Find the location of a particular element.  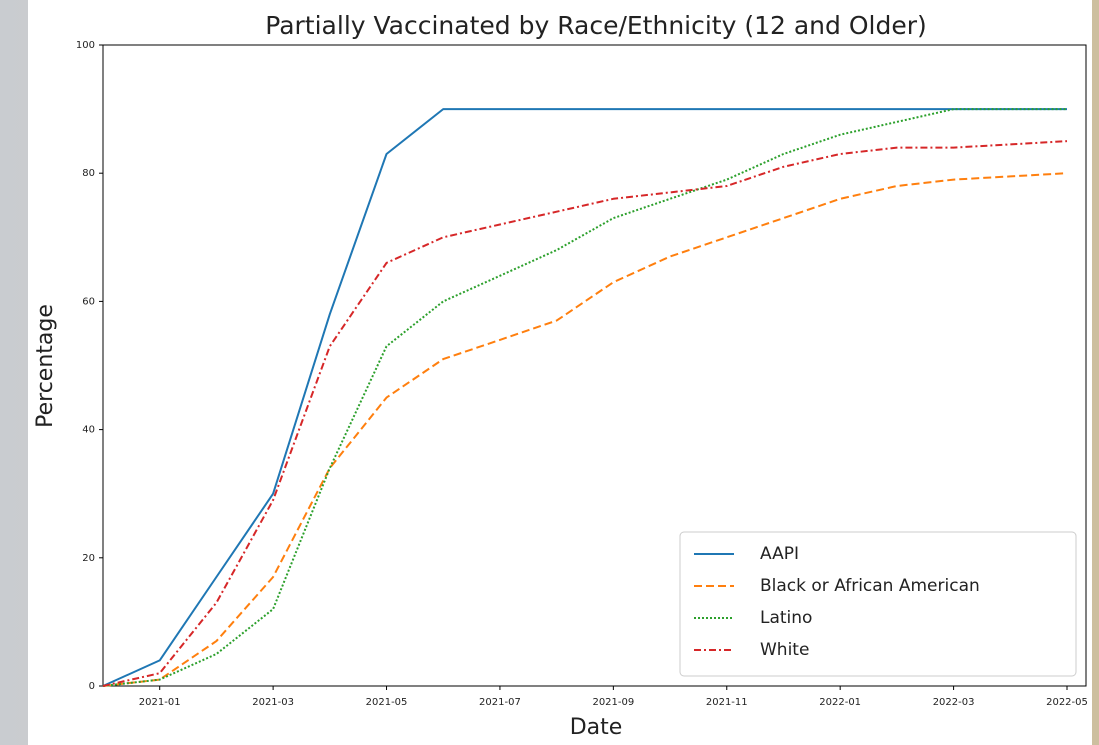

x-tick-label: 2021-11 is located at coordinates (727, 702).